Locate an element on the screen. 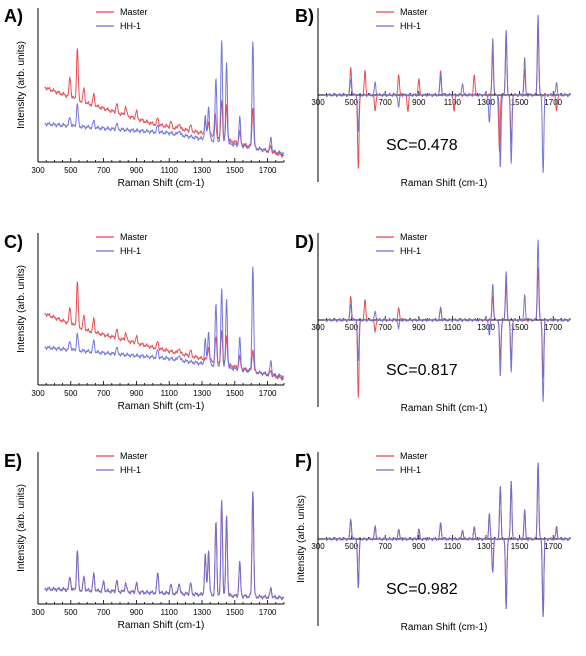 This screenshot has width=586, height=656. x-tick-label-f: 1700 is located at coordinates (553, 546).